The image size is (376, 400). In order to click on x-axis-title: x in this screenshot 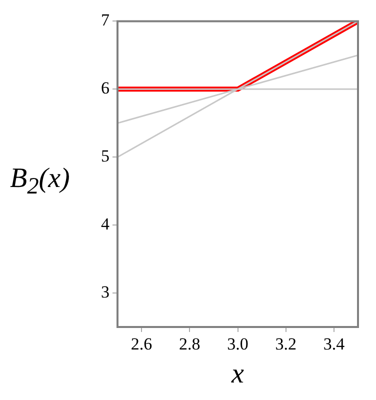, I will do `click(237, 374)`.